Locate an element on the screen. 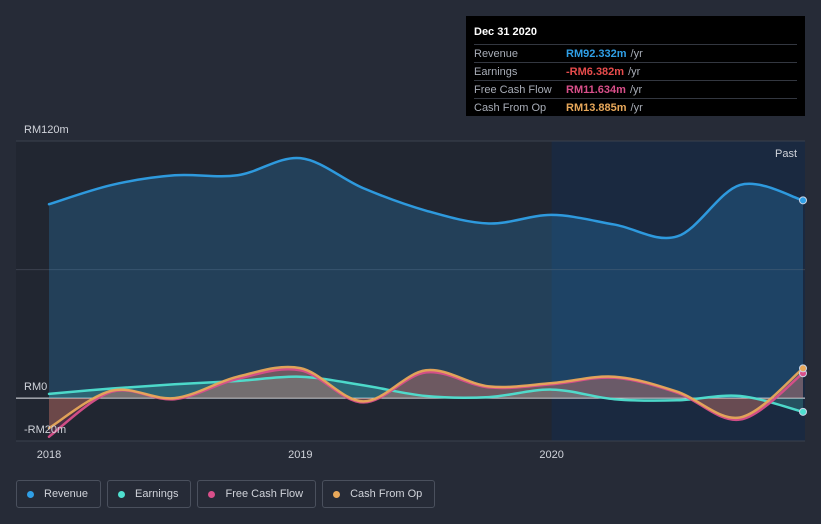 This screenshot has width=821, height=524. tooltip-row: Free Cash Flow RM11.634m/yr is located at coordinates (635, 89).